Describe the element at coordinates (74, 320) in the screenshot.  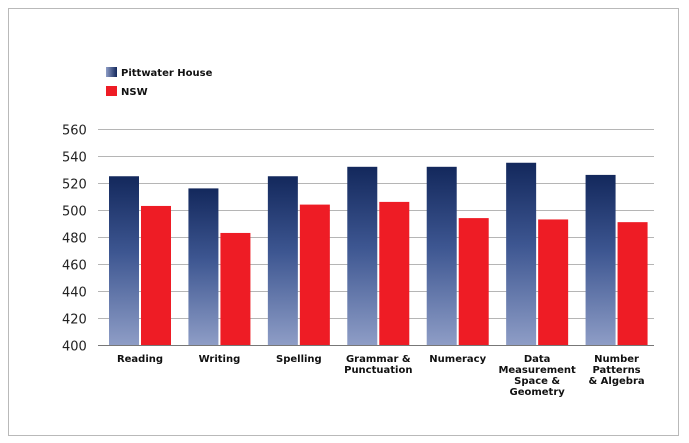
I see `y-tick-label: 420` at that location.